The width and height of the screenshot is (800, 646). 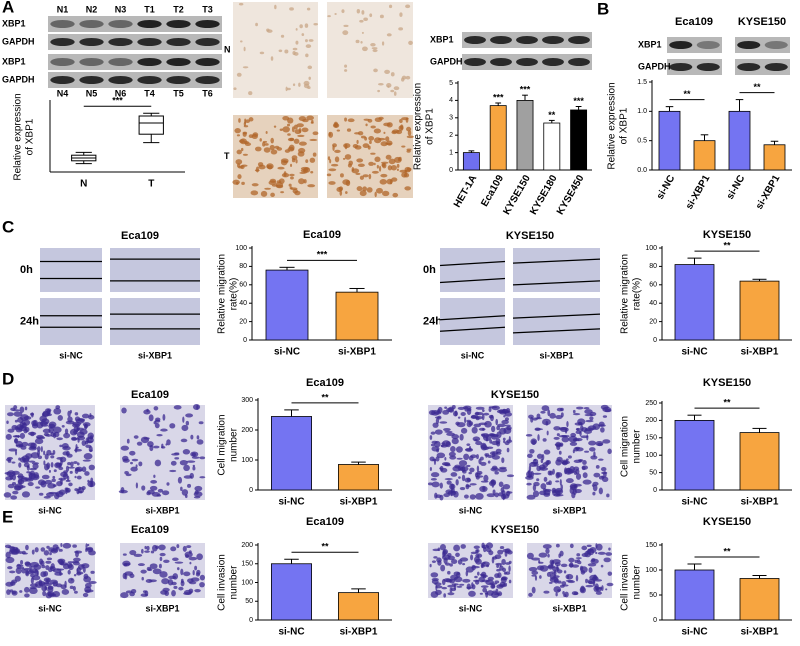 I want to click on blot-group-label: Eca109, so click(x=694, y=22).